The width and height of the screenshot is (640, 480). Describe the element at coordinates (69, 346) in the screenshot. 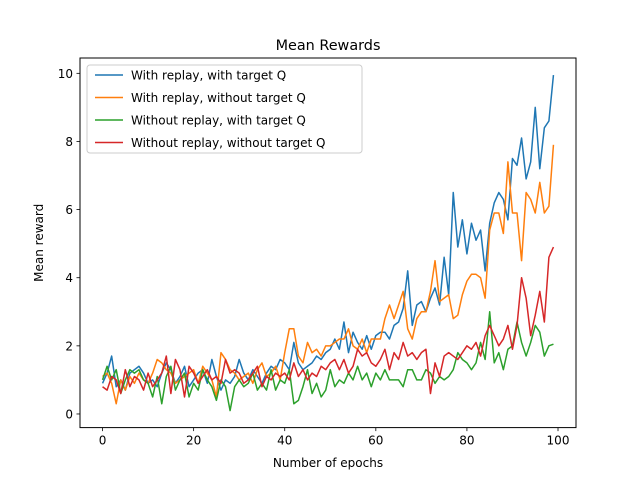

I see `y-tick-label: 2` at that location.